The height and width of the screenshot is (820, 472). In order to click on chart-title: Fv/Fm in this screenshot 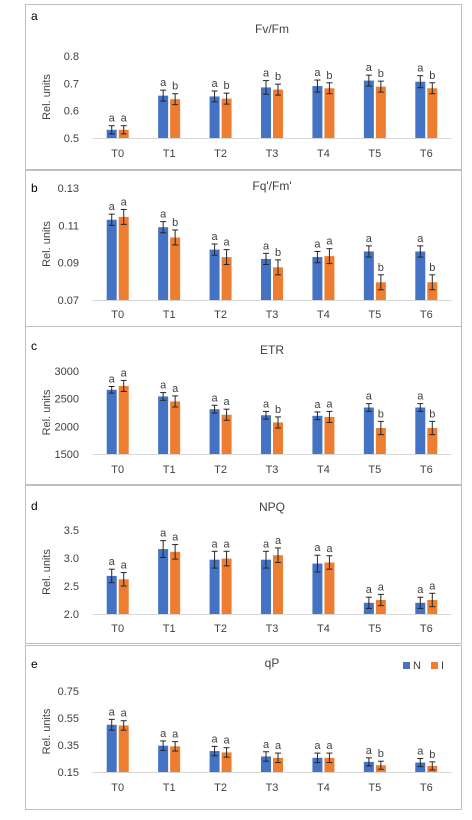, I will do `click(272, 29)`.